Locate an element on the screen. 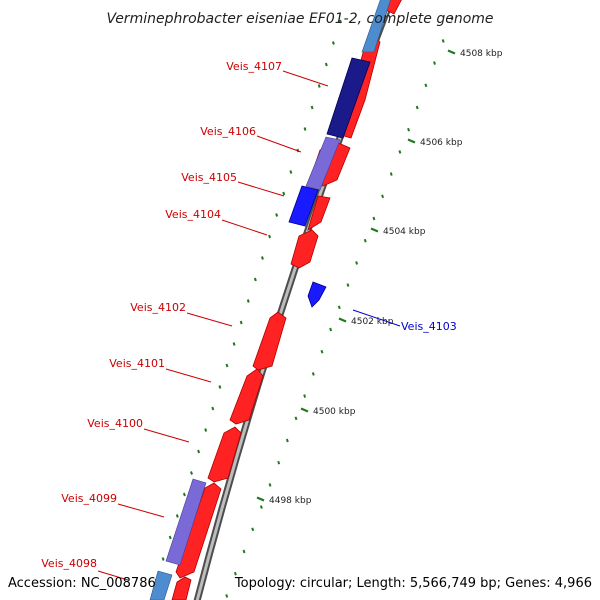  gene-label: Veis_4104 is located at coordinates (193, 214).